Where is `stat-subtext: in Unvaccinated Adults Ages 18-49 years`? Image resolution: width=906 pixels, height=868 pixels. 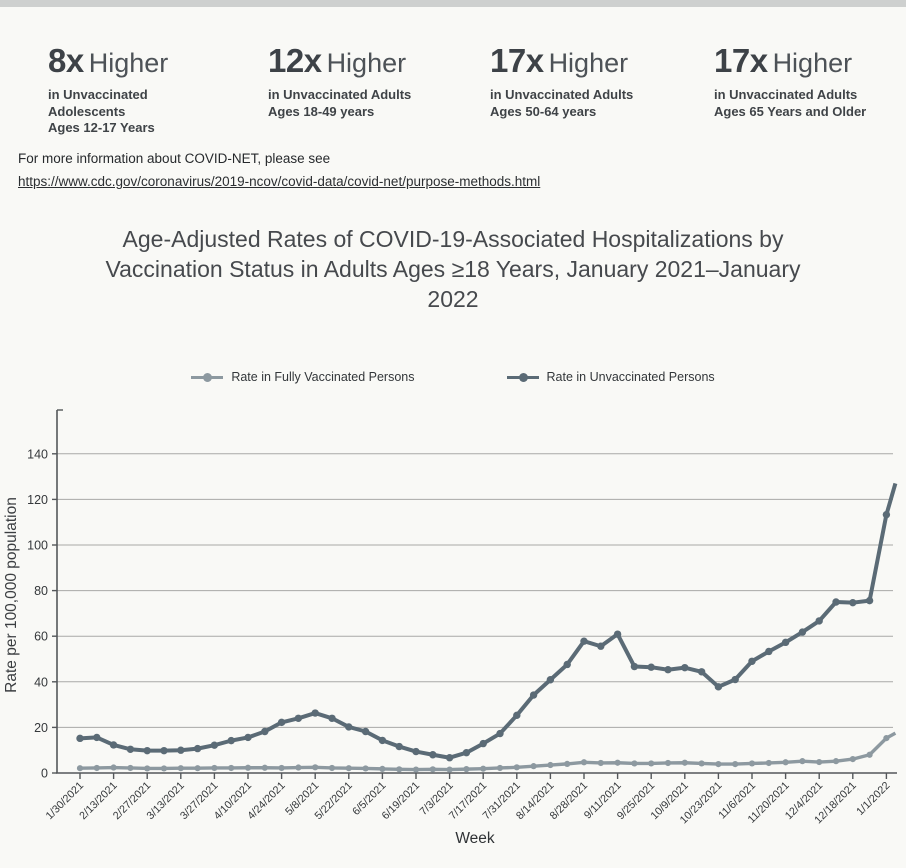
stat-subtext: in Unvaccinated Adults Ages 18-49 years is located at coordinates (379, 103).